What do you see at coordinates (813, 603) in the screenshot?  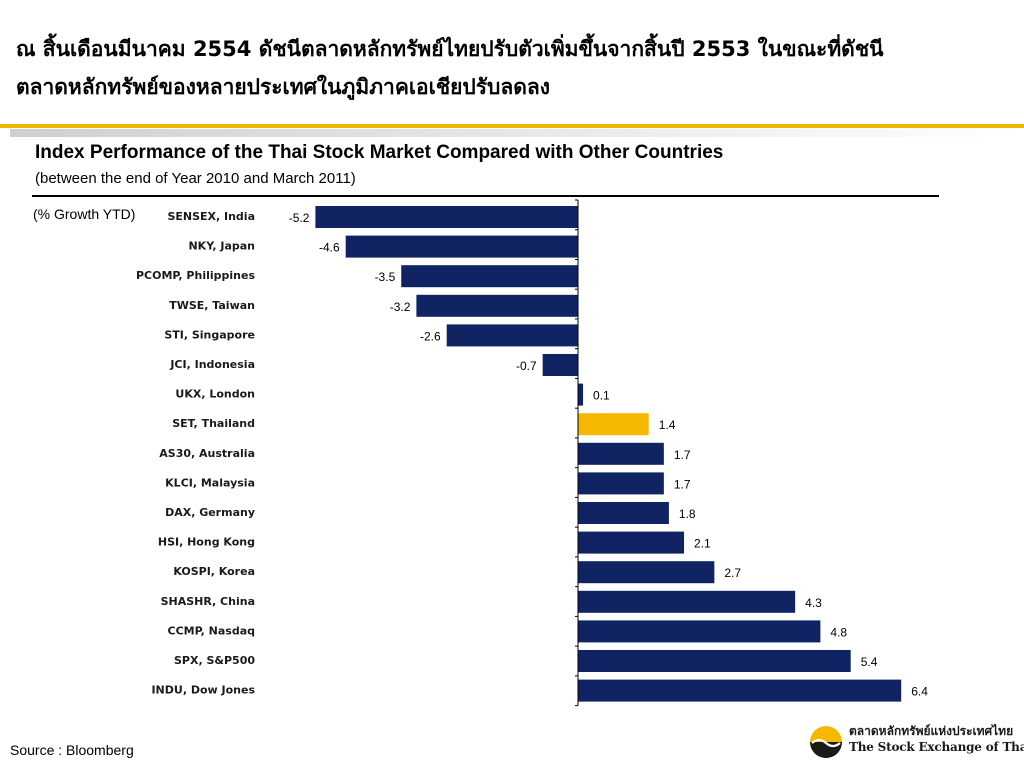 I see `value-label: 4.3` at bounding box center [813, 603].